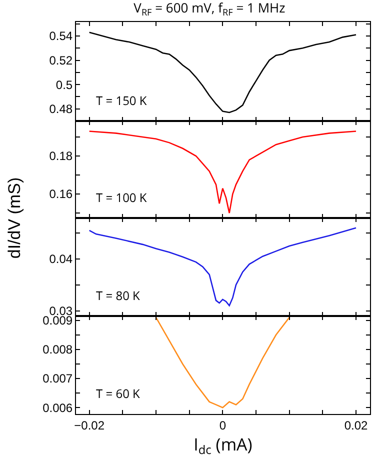 This screenshot has height=464, width=374. What do you see at coordinates (57, 349) in the screenshot?
I see `y-tick-label: 0.008` at bounding box center [57, 349].